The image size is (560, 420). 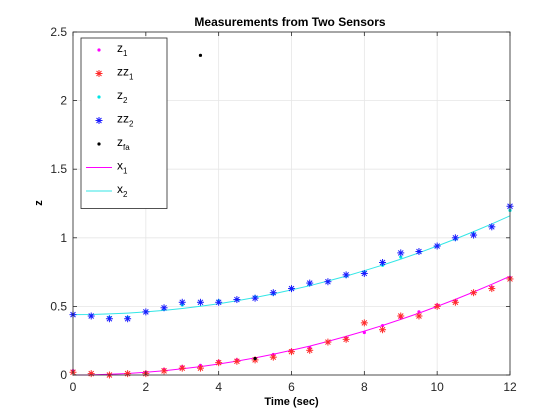 I want to click on x-tick-label: 6, so click(x=291, y=387).